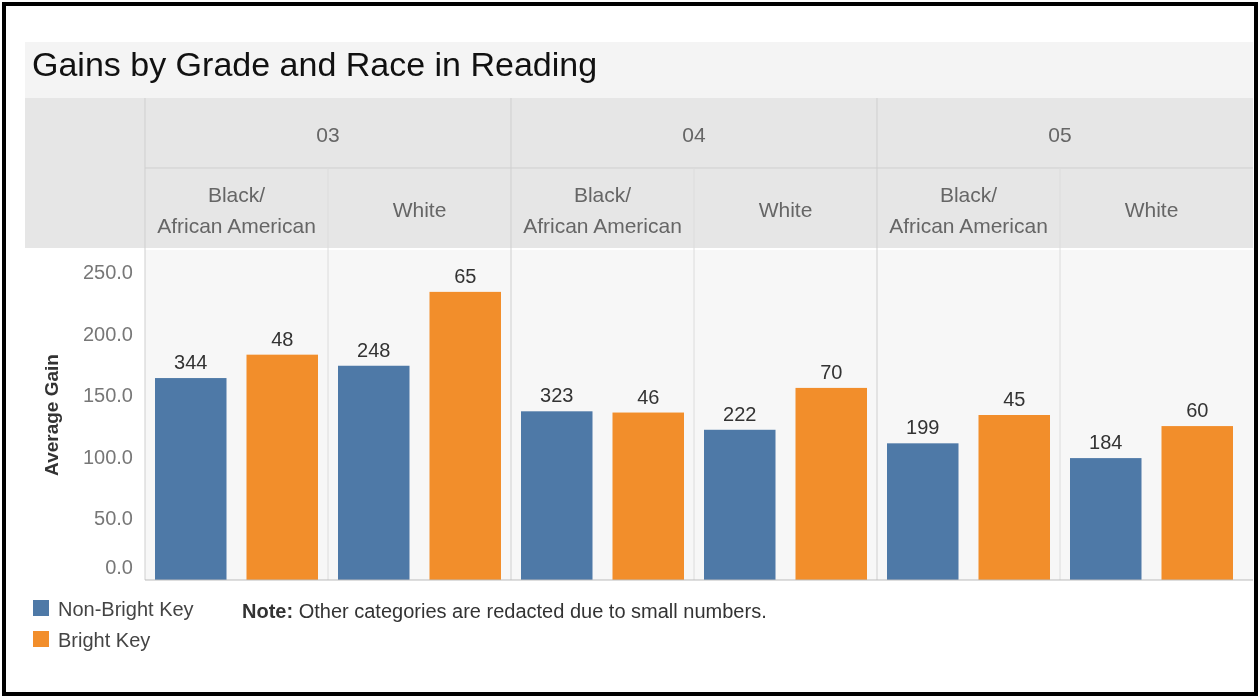 This screenshot has height=698, width=1260. I want to click on annotation: 70, so click(831, 371).